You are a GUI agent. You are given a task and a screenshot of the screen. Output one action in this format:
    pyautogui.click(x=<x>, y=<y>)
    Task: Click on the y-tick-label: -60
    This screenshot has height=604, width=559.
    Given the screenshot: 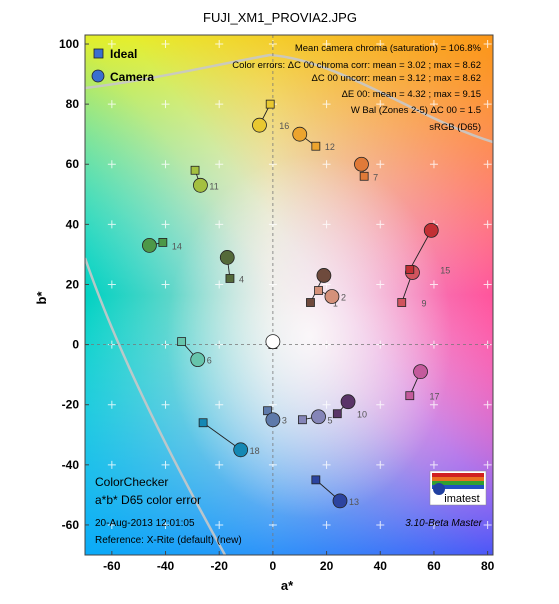 What is the action you would take?
    pyautogui.click(x=71, y=525)
    